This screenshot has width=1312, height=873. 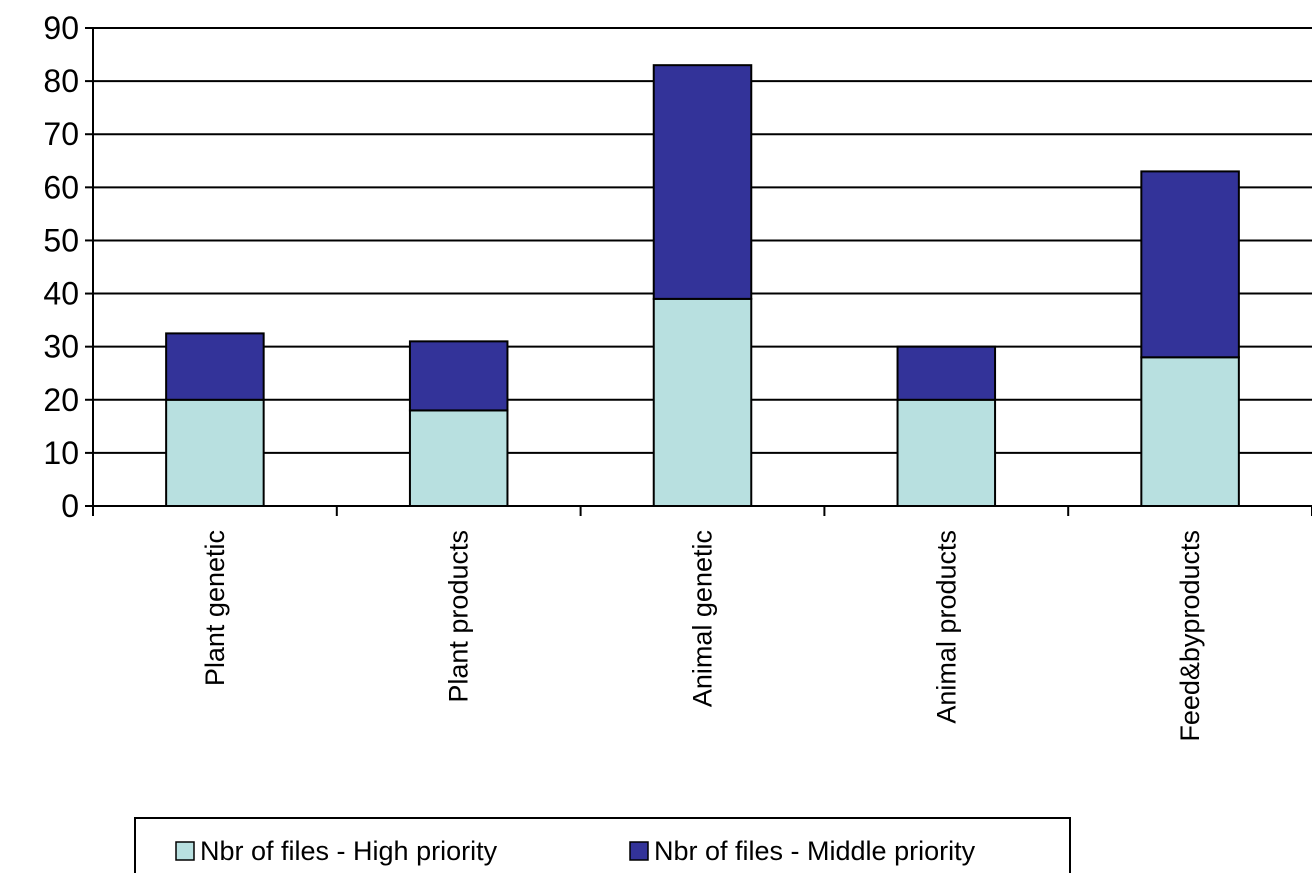 What do you see at coordinates (61, 453) in the screenshot?
I see `y-tick-label: 10` at bounding box center [61, 453].